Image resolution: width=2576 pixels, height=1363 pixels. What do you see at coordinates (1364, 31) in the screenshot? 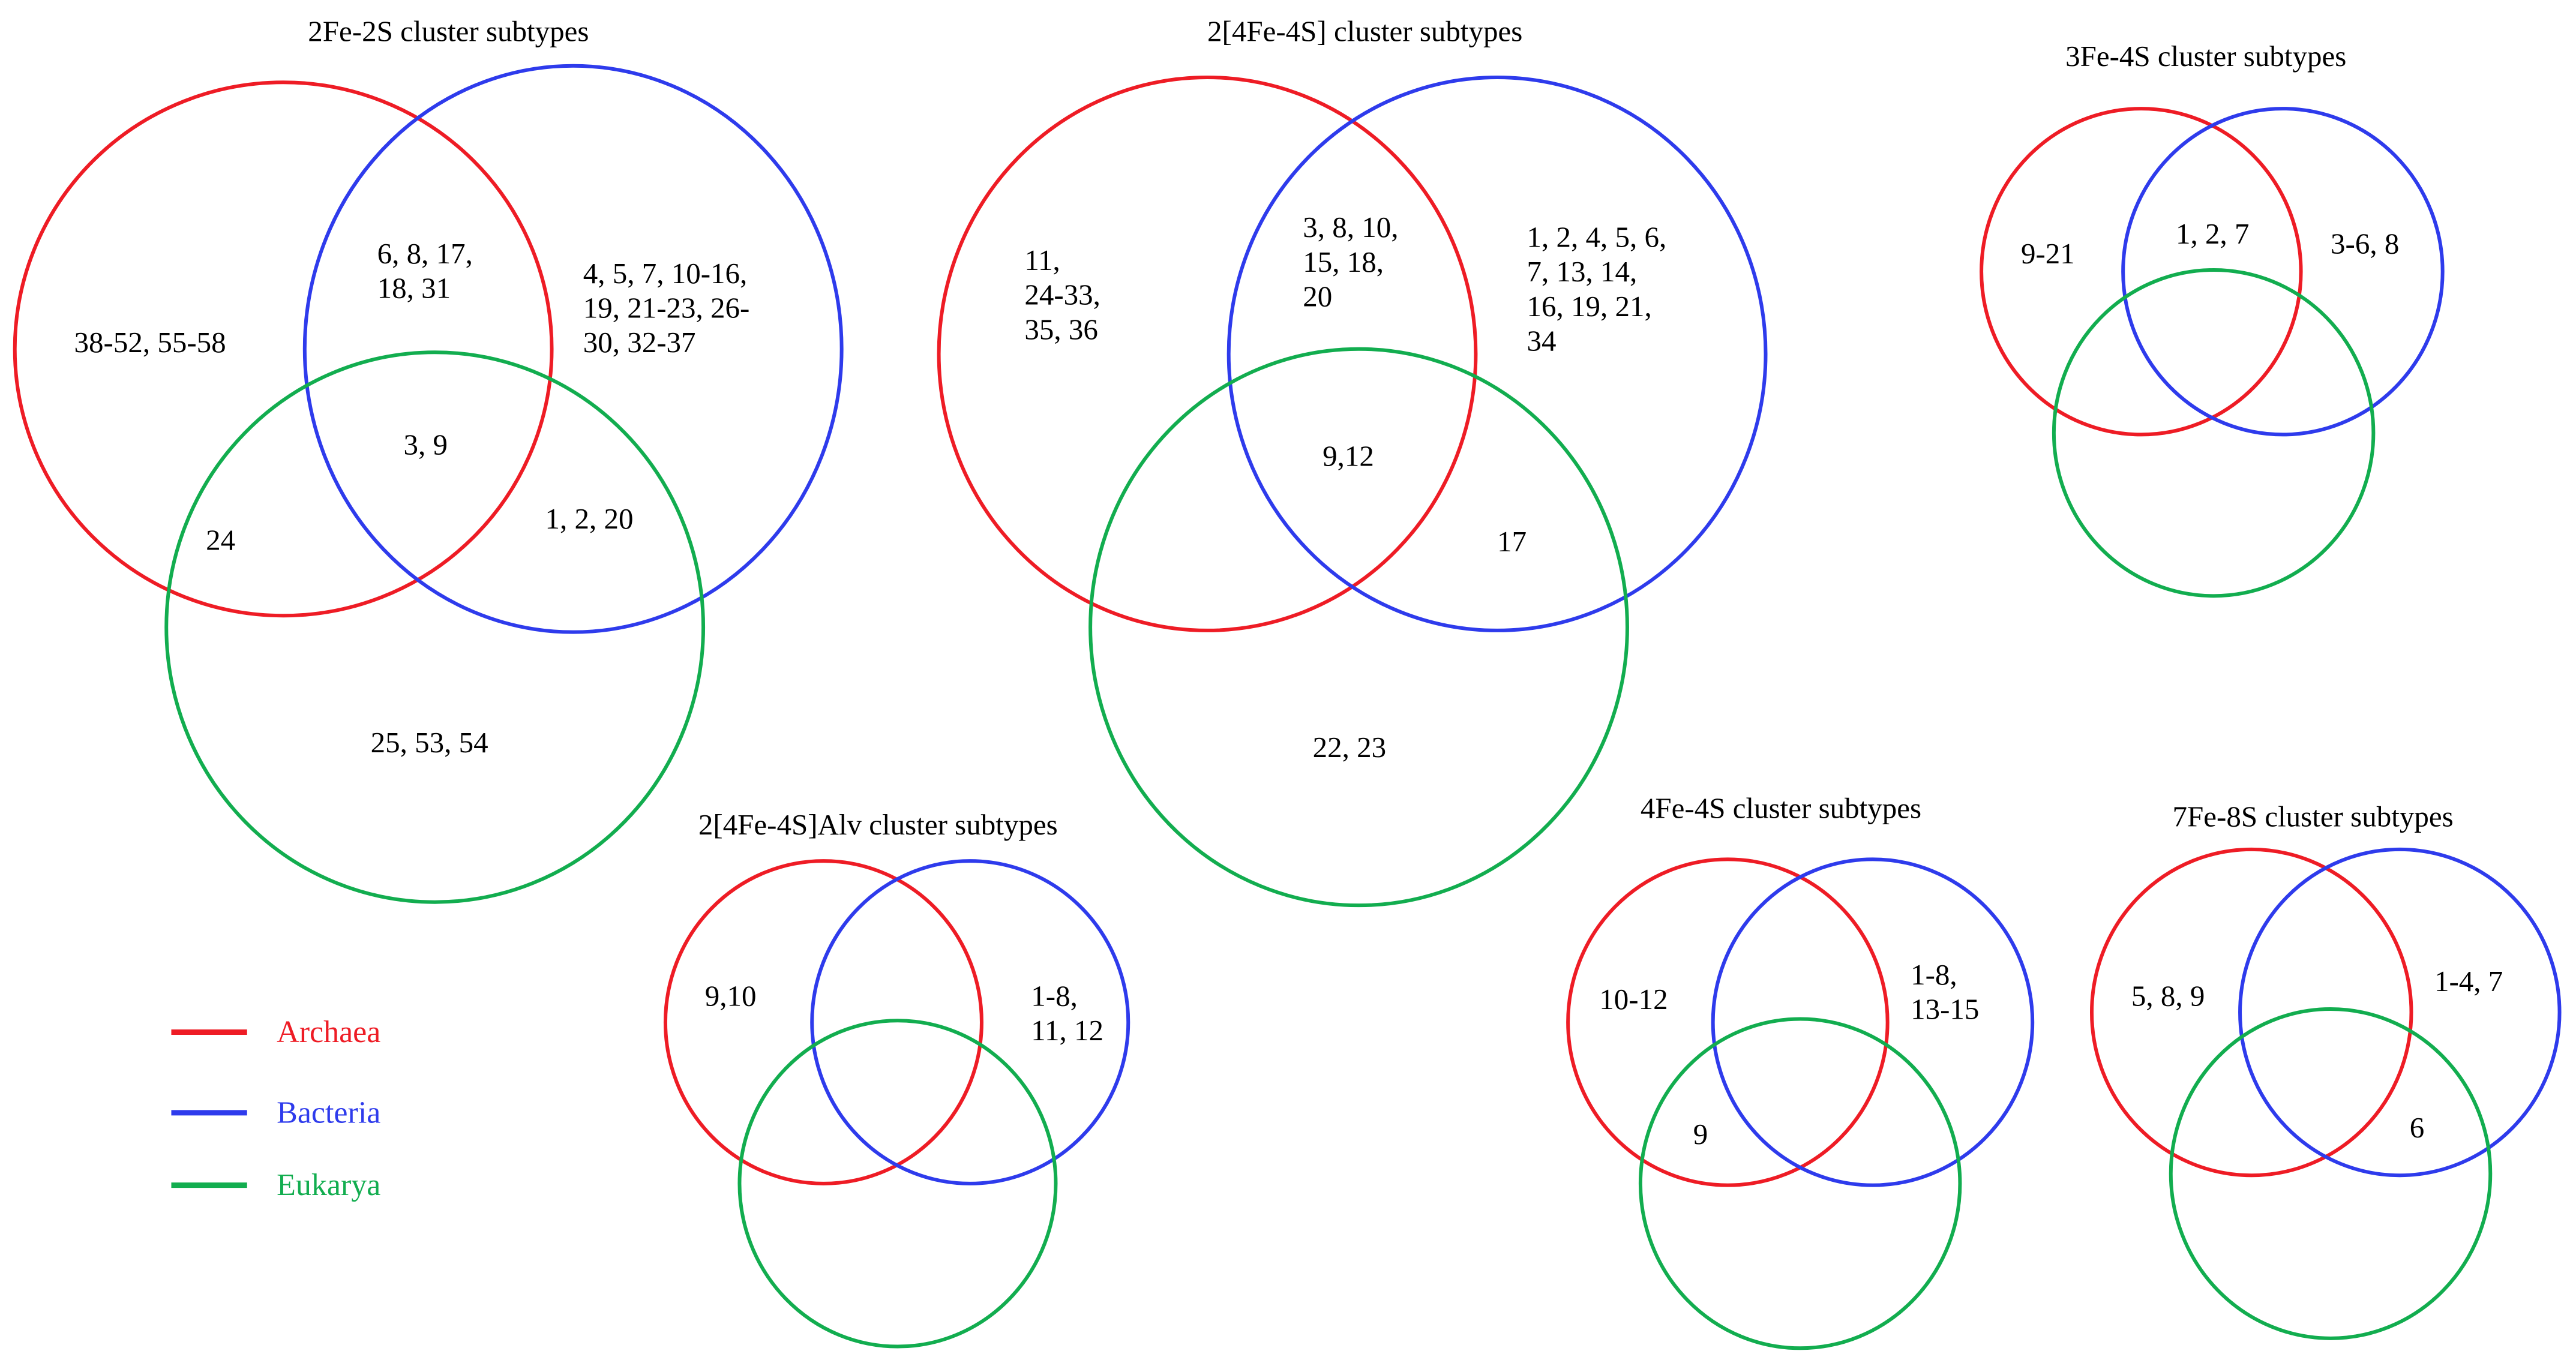
I see `diagram-title: 2[4Fe-4S] cluster subtypes` at bounding box center [1364, 31].